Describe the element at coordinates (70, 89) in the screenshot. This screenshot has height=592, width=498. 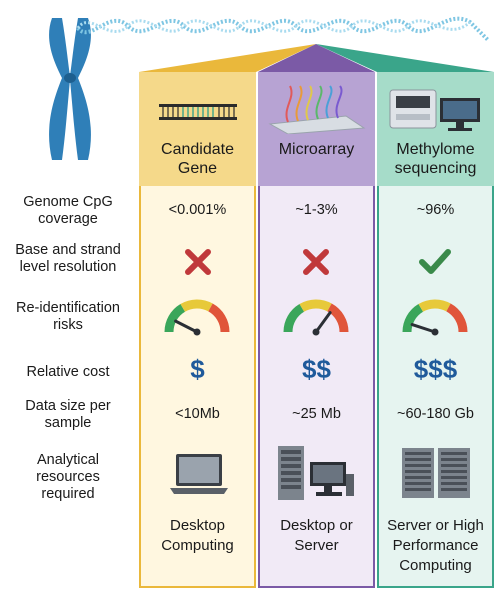
I see `chromosome-icon` at that location.